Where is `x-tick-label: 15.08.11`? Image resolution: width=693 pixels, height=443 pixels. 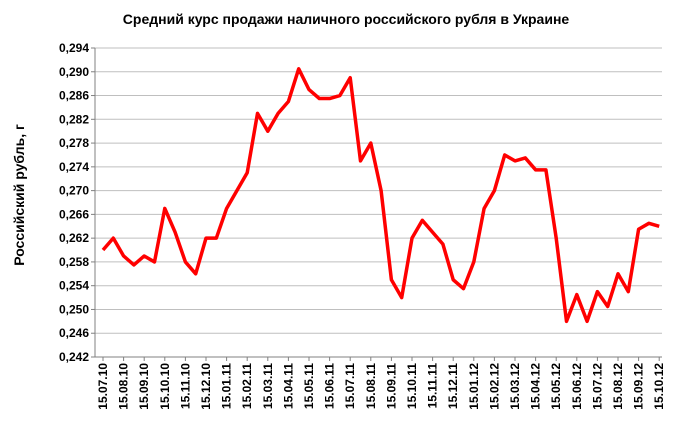
x-tick-label: 15.08.11 is located at coordinates (371, 386).